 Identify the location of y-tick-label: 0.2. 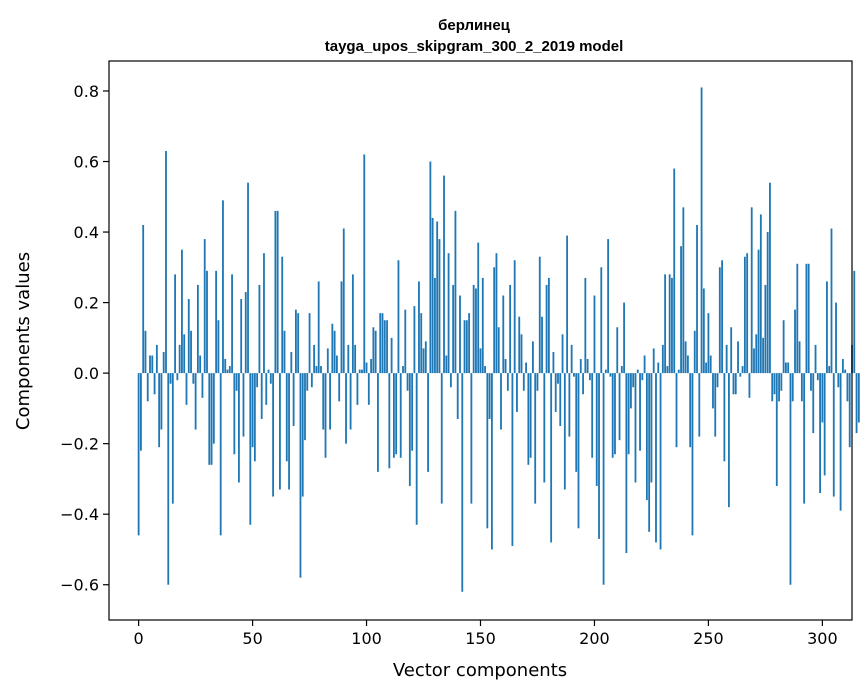
(86, 303).